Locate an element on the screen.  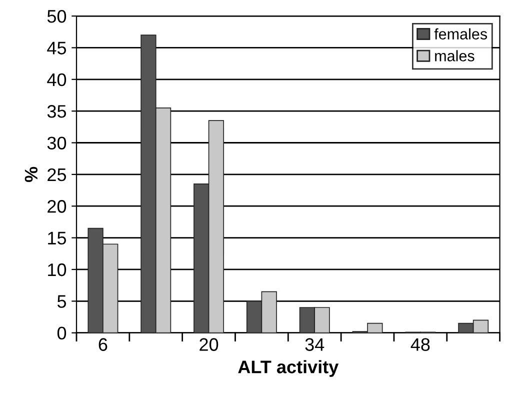
y-tick-label: 0 is located at coordinates (61, 333).